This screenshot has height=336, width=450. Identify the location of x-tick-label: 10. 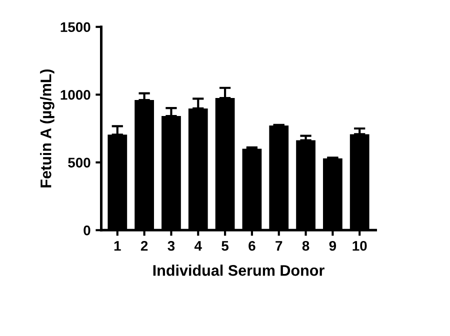
(359, 245).